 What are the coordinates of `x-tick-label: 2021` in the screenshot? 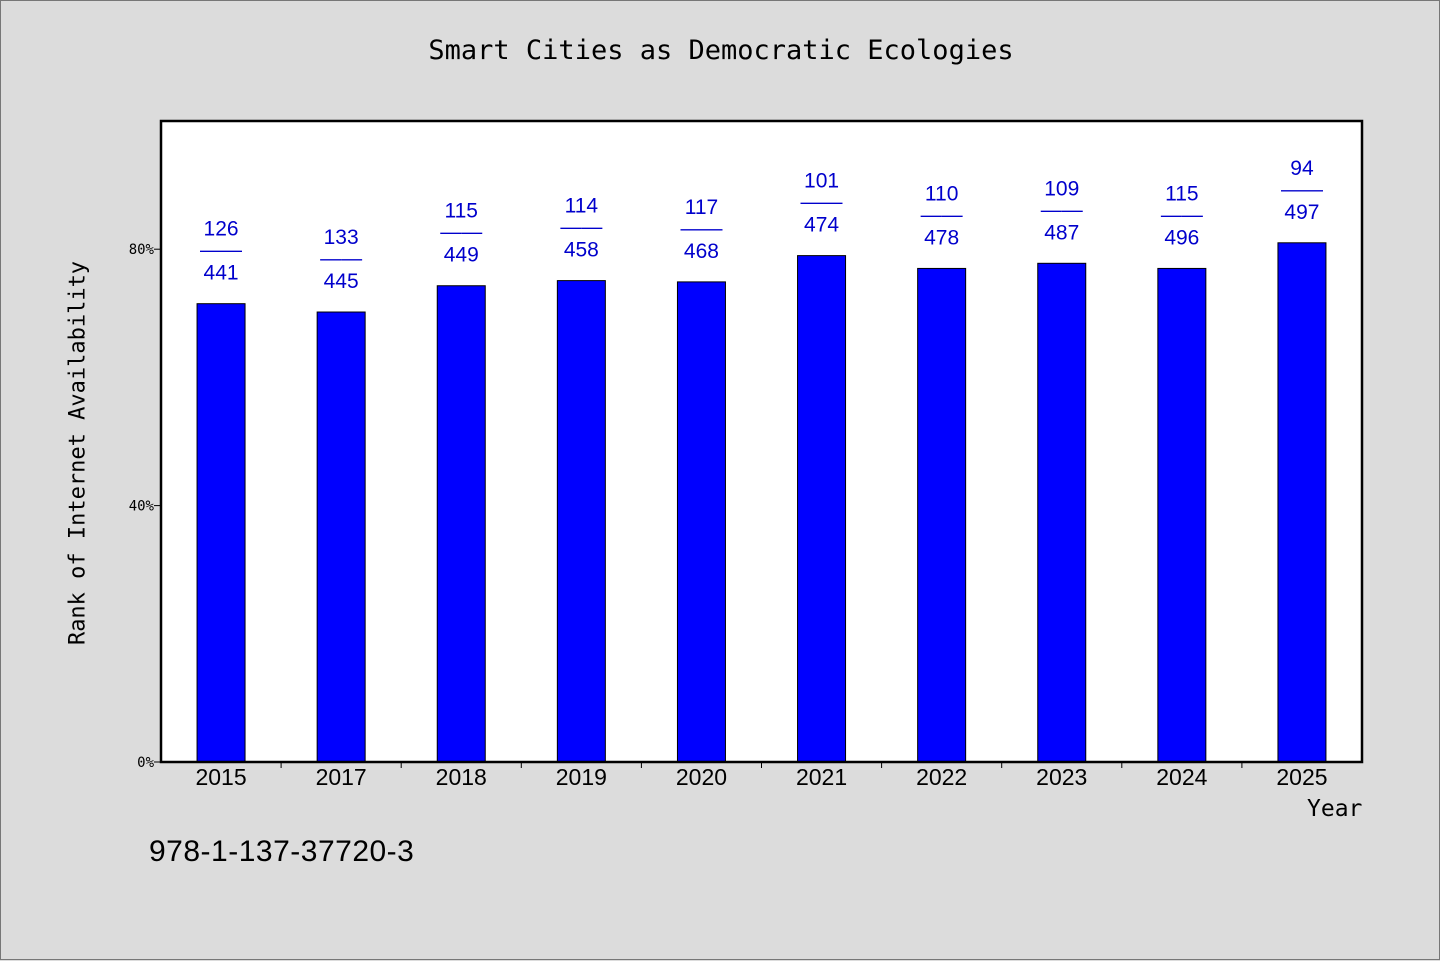 It's located at (821, 777).